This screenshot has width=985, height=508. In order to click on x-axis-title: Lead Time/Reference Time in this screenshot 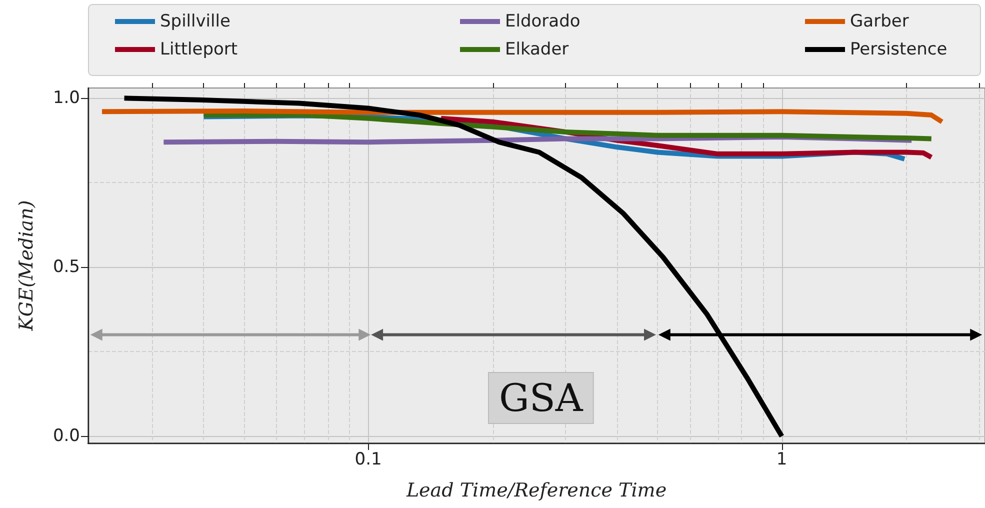, I will do `click(536, 491)`.